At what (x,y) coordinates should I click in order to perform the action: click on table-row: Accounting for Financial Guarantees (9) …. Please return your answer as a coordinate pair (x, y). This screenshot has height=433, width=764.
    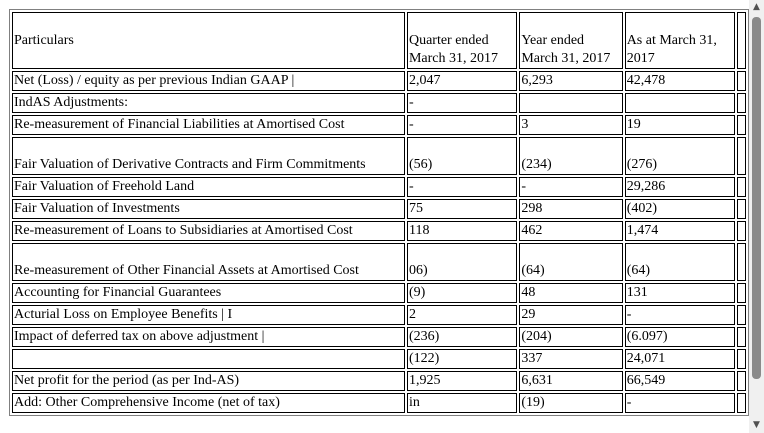
    Looking at the image, I should click on (379, 293).